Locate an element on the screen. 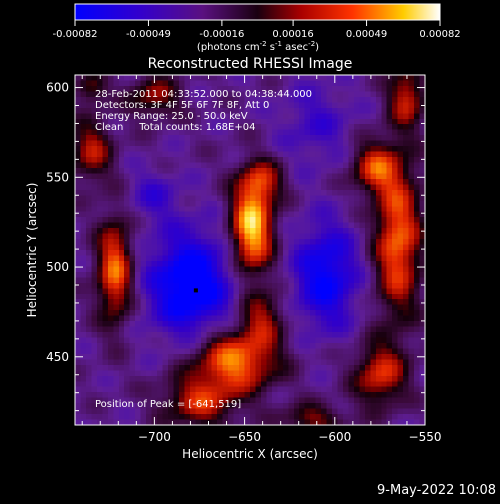 Image resolution: width=500 pixels, height=504 pixels. annotation-peak-position: Position of Peak = [-641,519] is located at coordinates (168, 404).